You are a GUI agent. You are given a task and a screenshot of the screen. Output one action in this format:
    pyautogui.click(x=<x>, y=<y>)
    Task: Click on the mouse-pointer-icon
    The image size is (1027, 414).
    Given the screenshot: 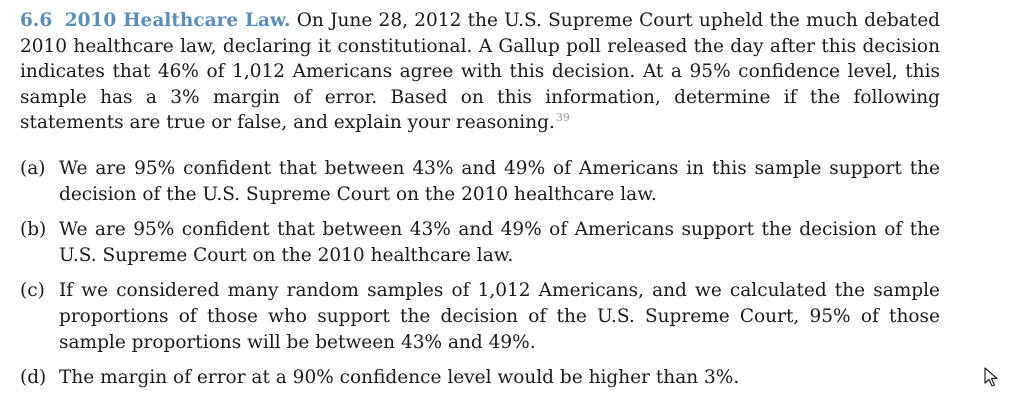 What is the action you would take?
    pyautogui.click(x=992, y=377)
    